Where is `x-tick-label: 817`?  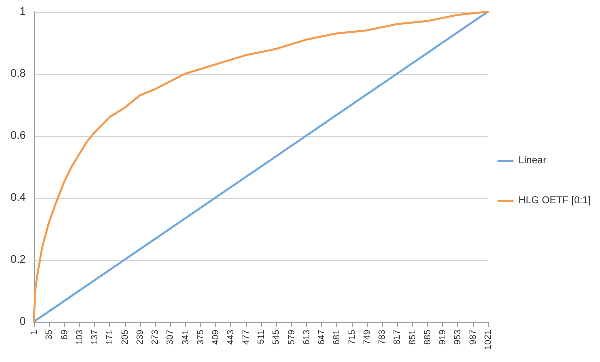 x-tick-label: 817 is located at coordinates (397, 338).